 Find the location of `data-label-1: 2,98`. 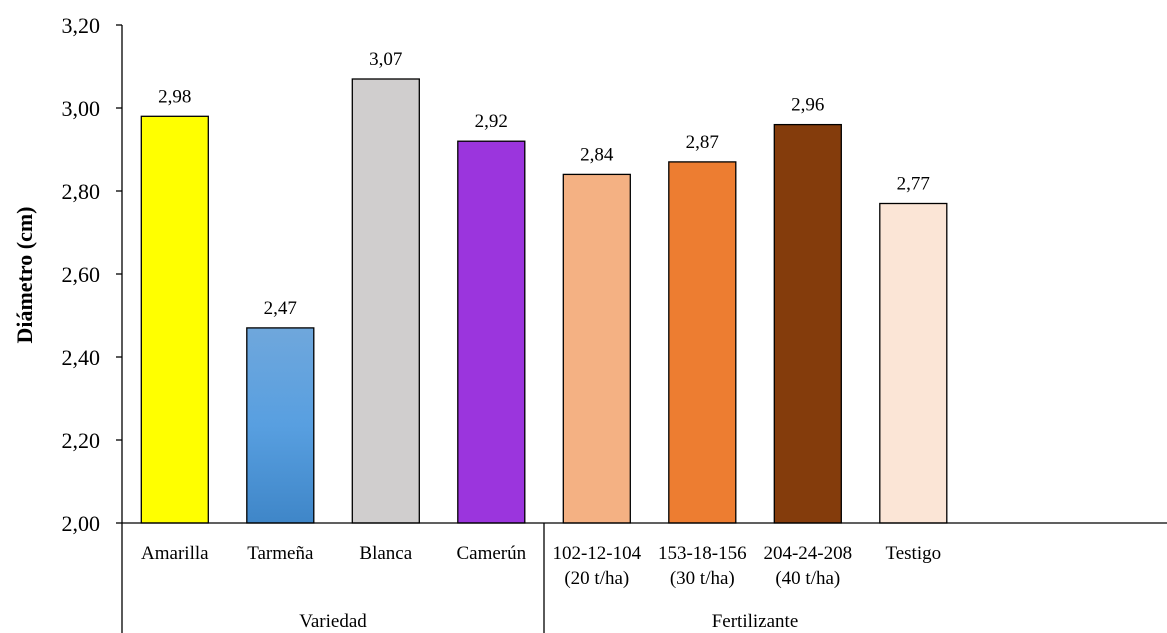

data-label-1: 2,98 is located at coordinates (174, 96).